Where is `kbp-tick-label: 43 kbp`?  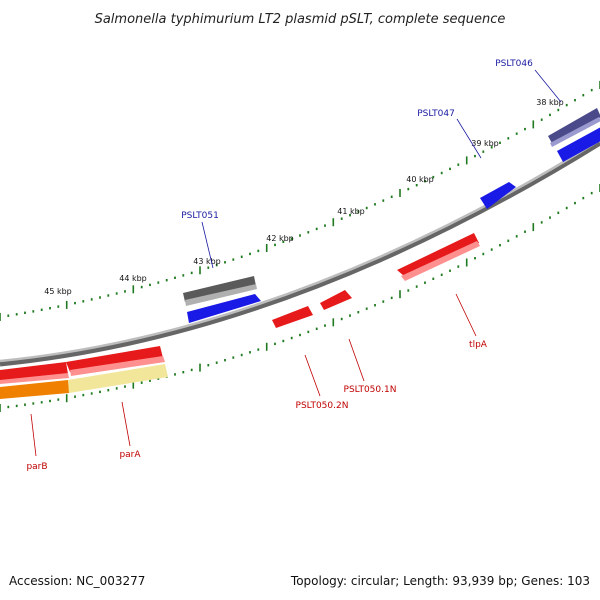 kbp-tick-label: 43 kbp is located at coordinates (207, 261).